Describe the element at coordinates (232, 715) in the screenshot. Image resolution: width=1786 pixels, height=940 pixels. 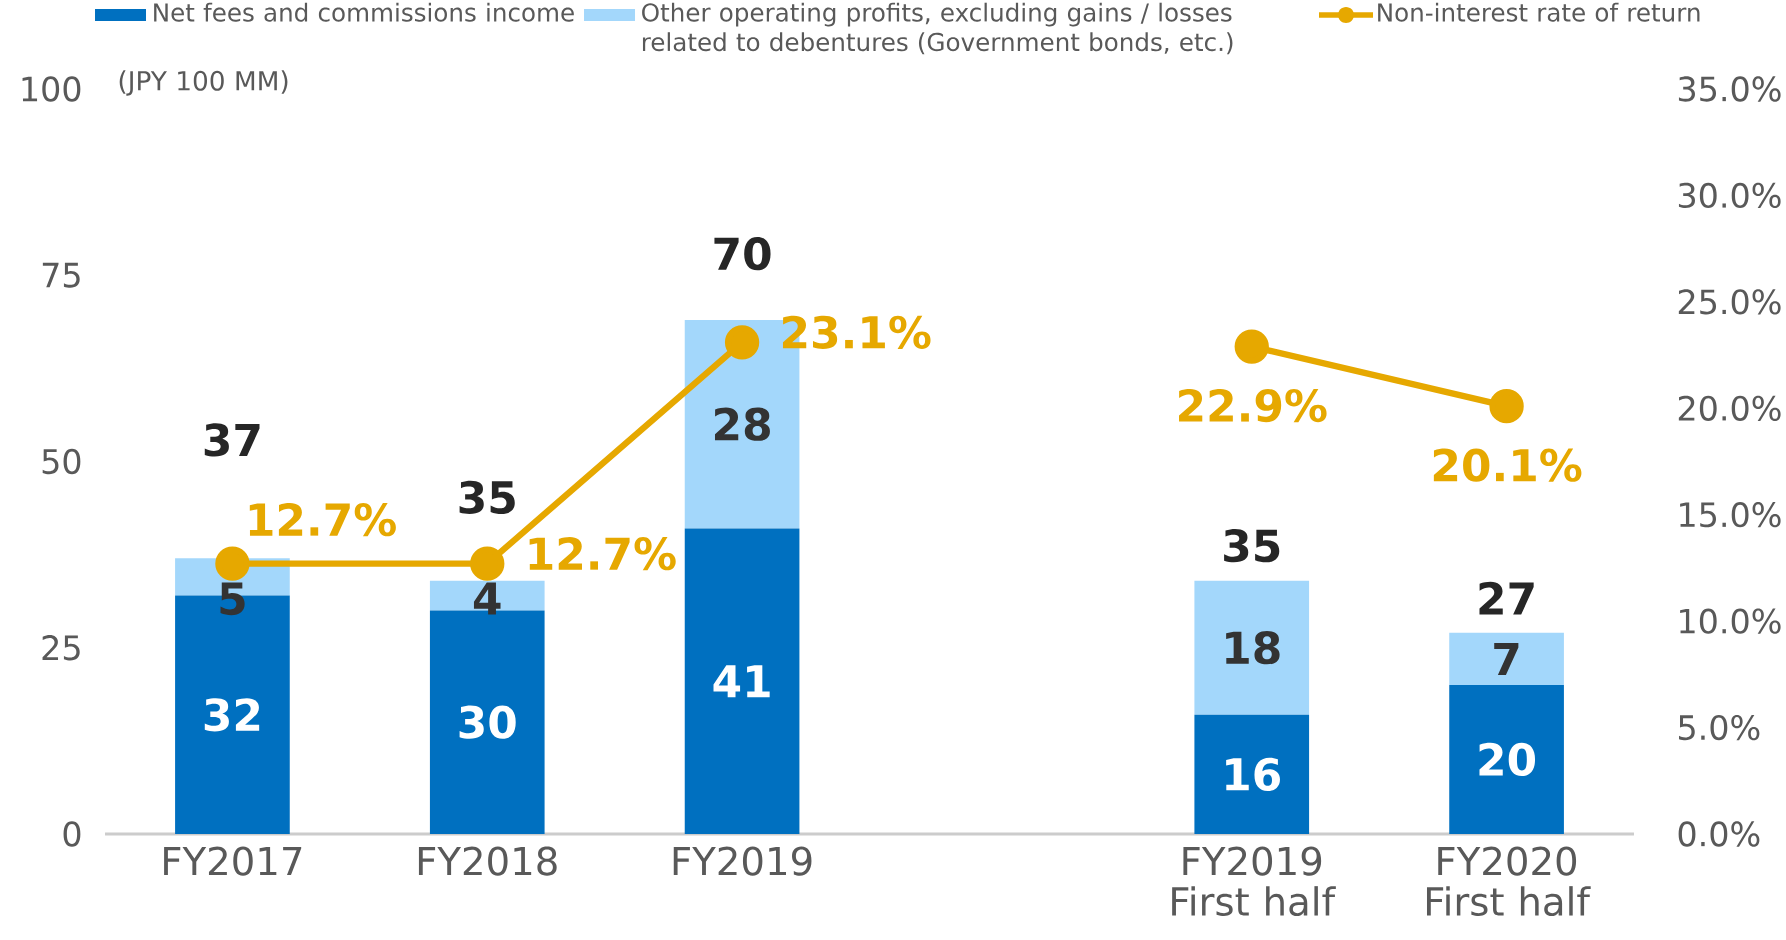
I see `data-label: 32` at that location.